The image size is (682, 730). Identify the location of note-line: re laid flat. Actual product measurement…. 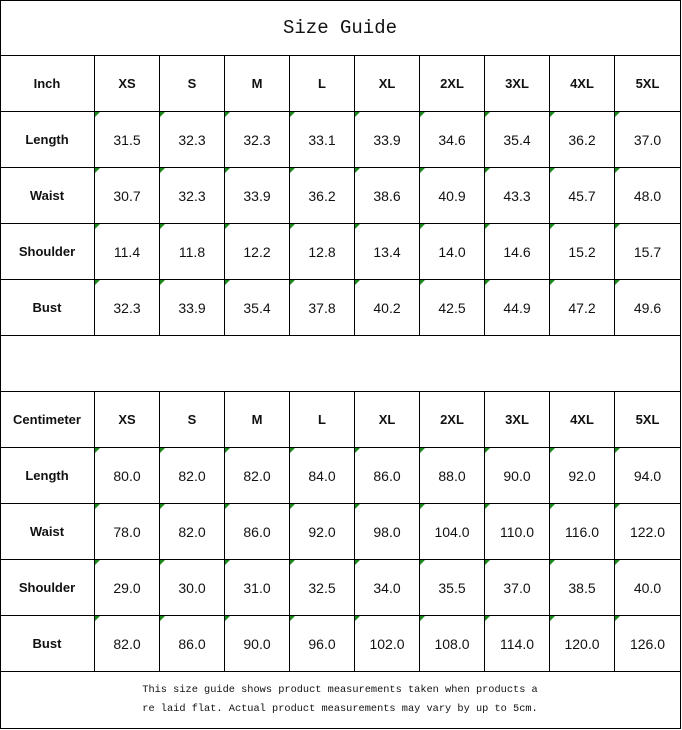
(340, 709).